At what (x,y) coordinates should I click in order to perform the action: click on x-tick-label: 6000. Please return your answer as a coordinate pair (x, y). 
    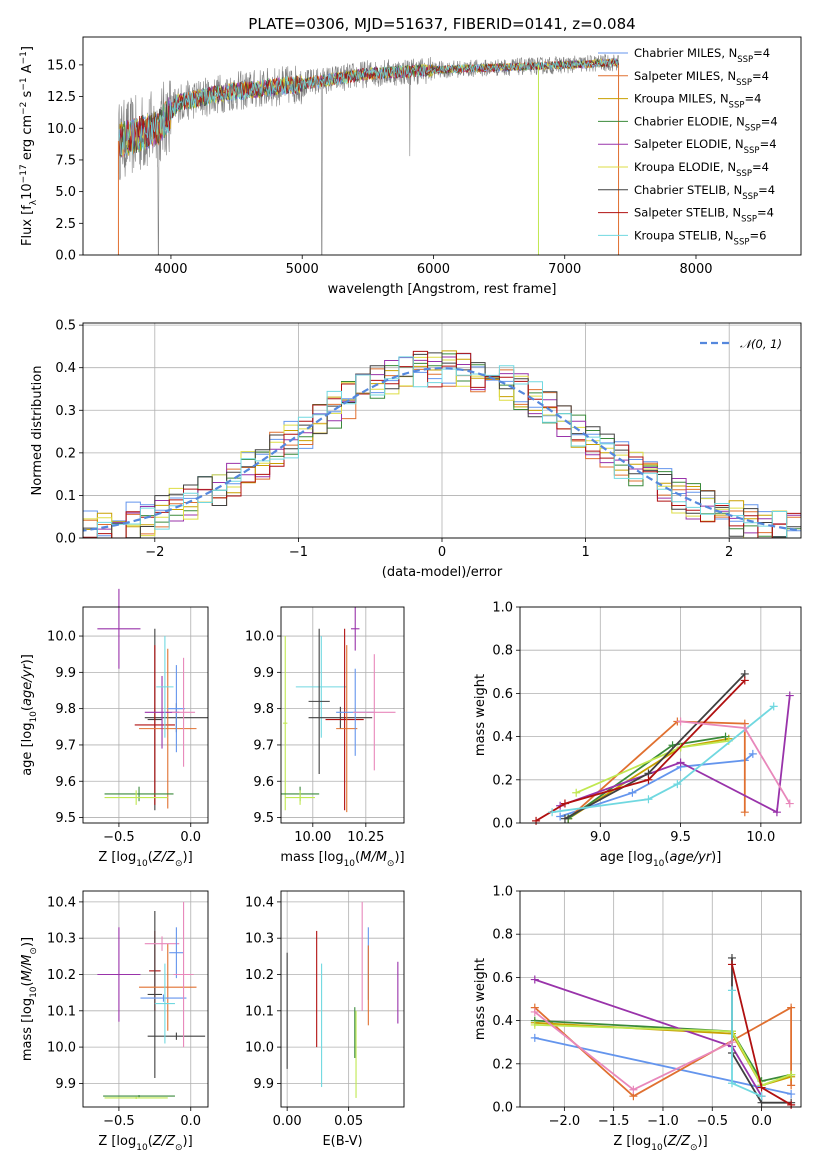
    Looking at the image, I should click on (433, 269).